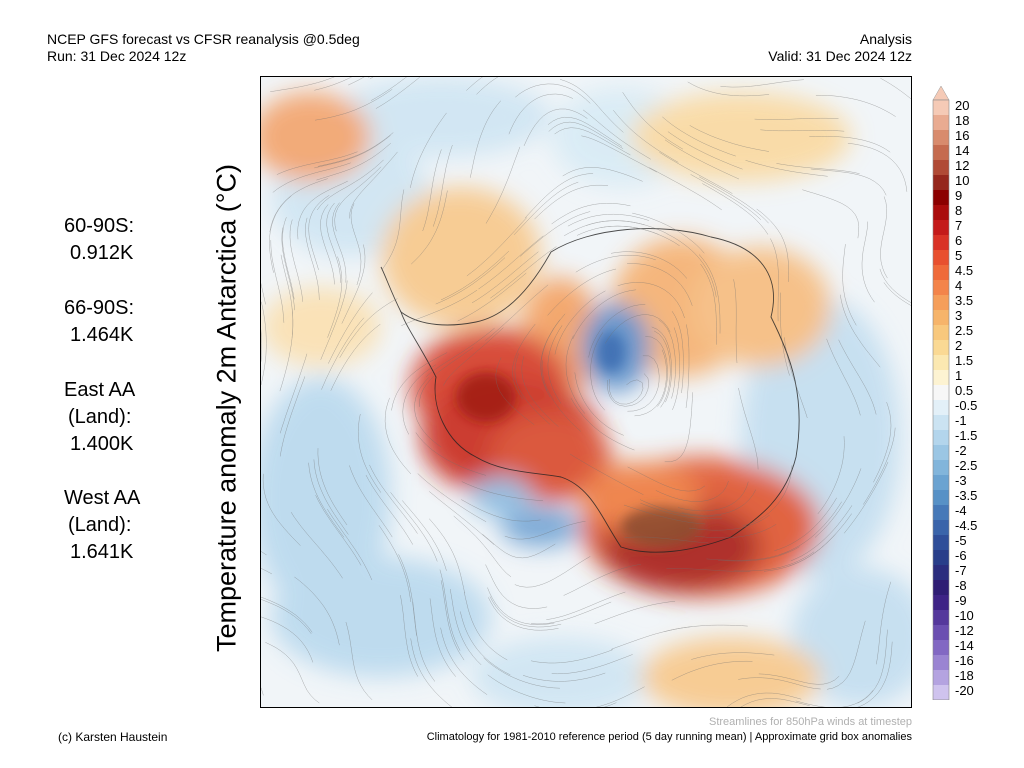 The width and height of the screenshot is (1024, 768). Describe the element at coordinates (100, 390) in the screenshot. I see `stat-label: East AA` at that location.